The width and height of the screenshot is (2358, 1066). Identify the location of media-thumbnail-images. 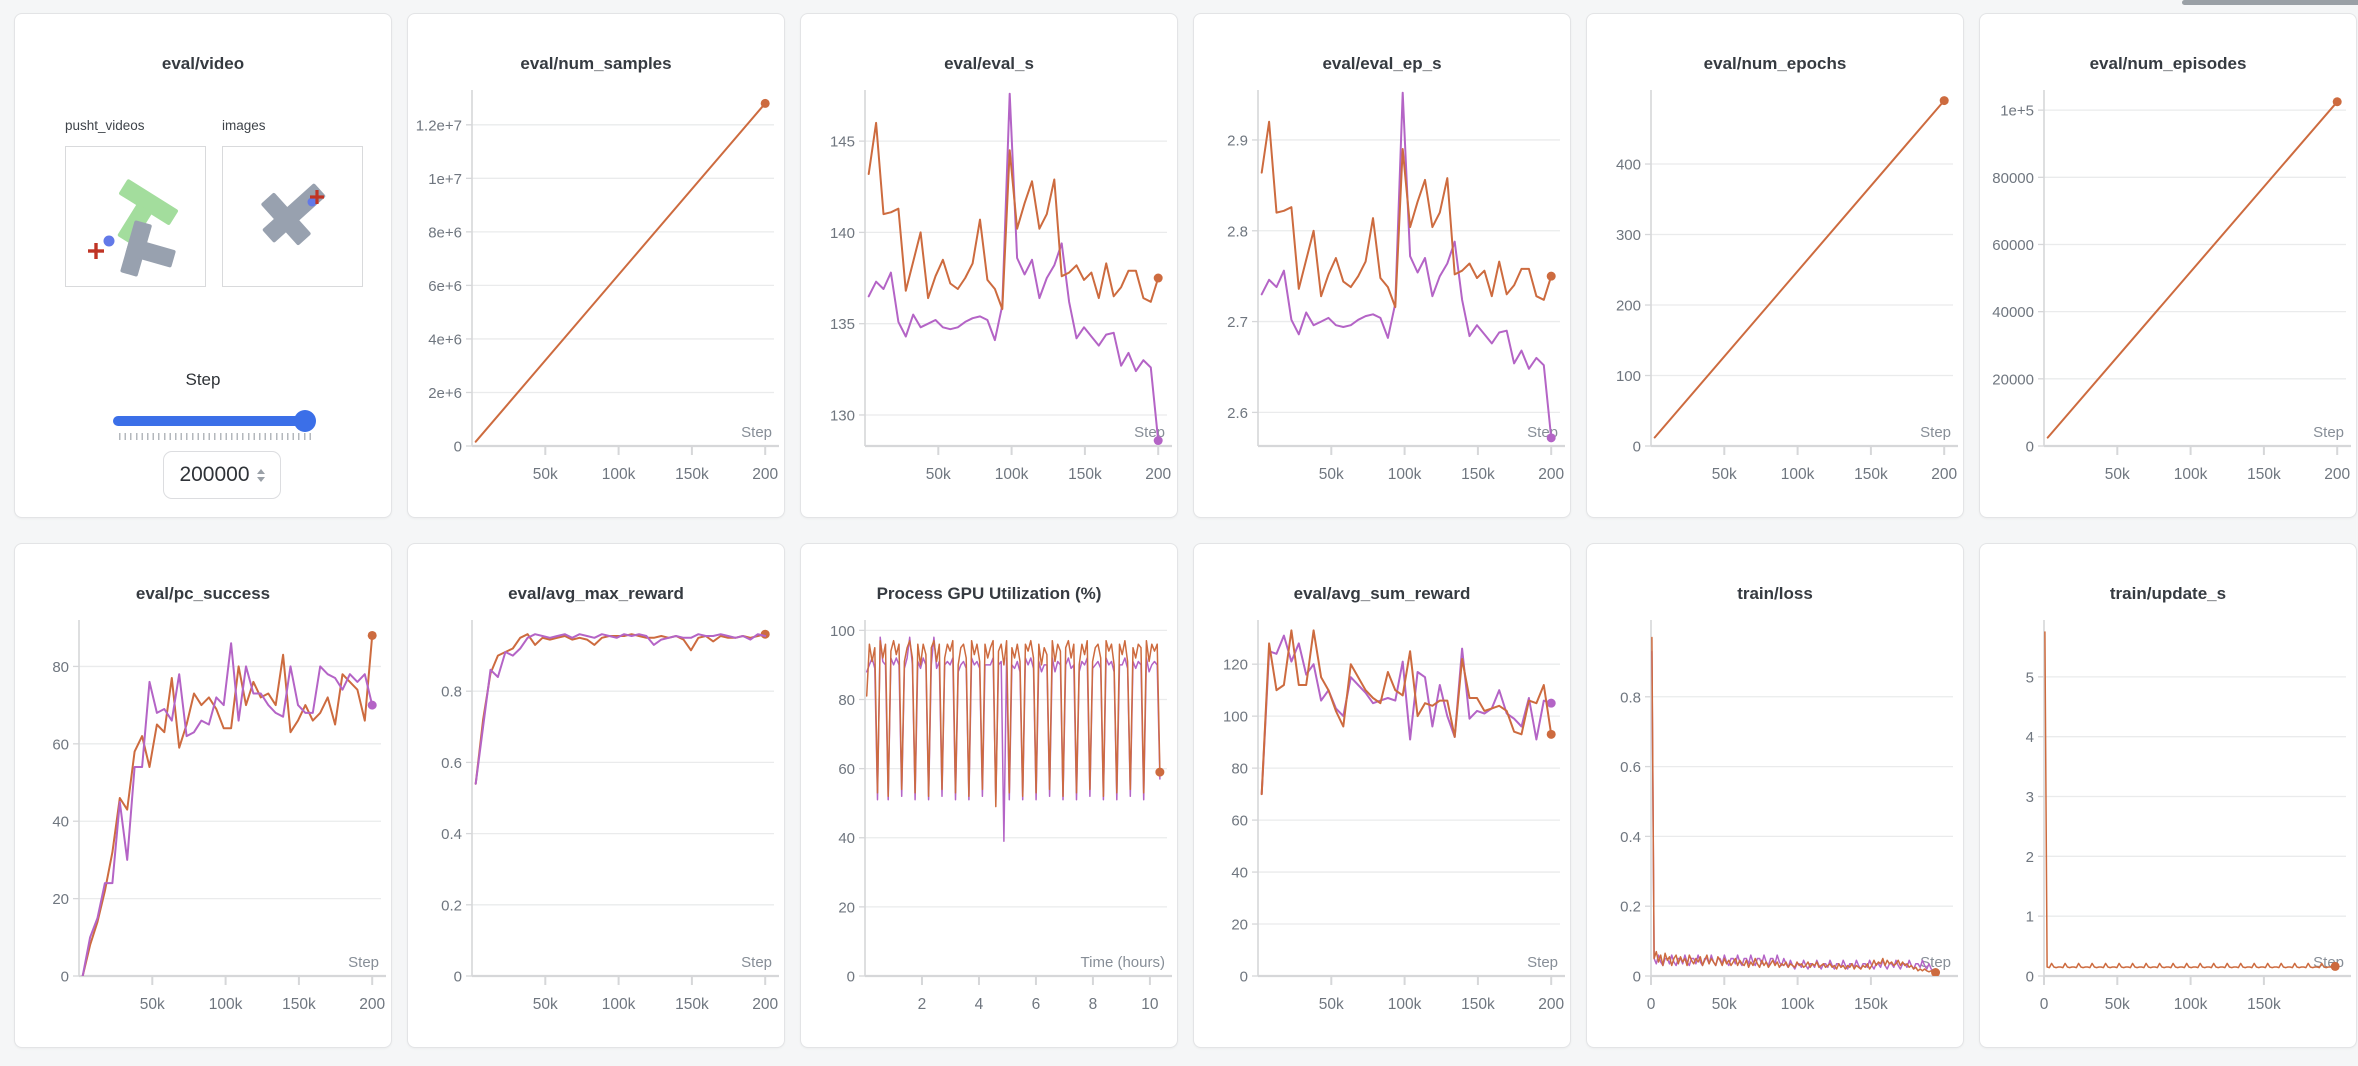
(292, 216).